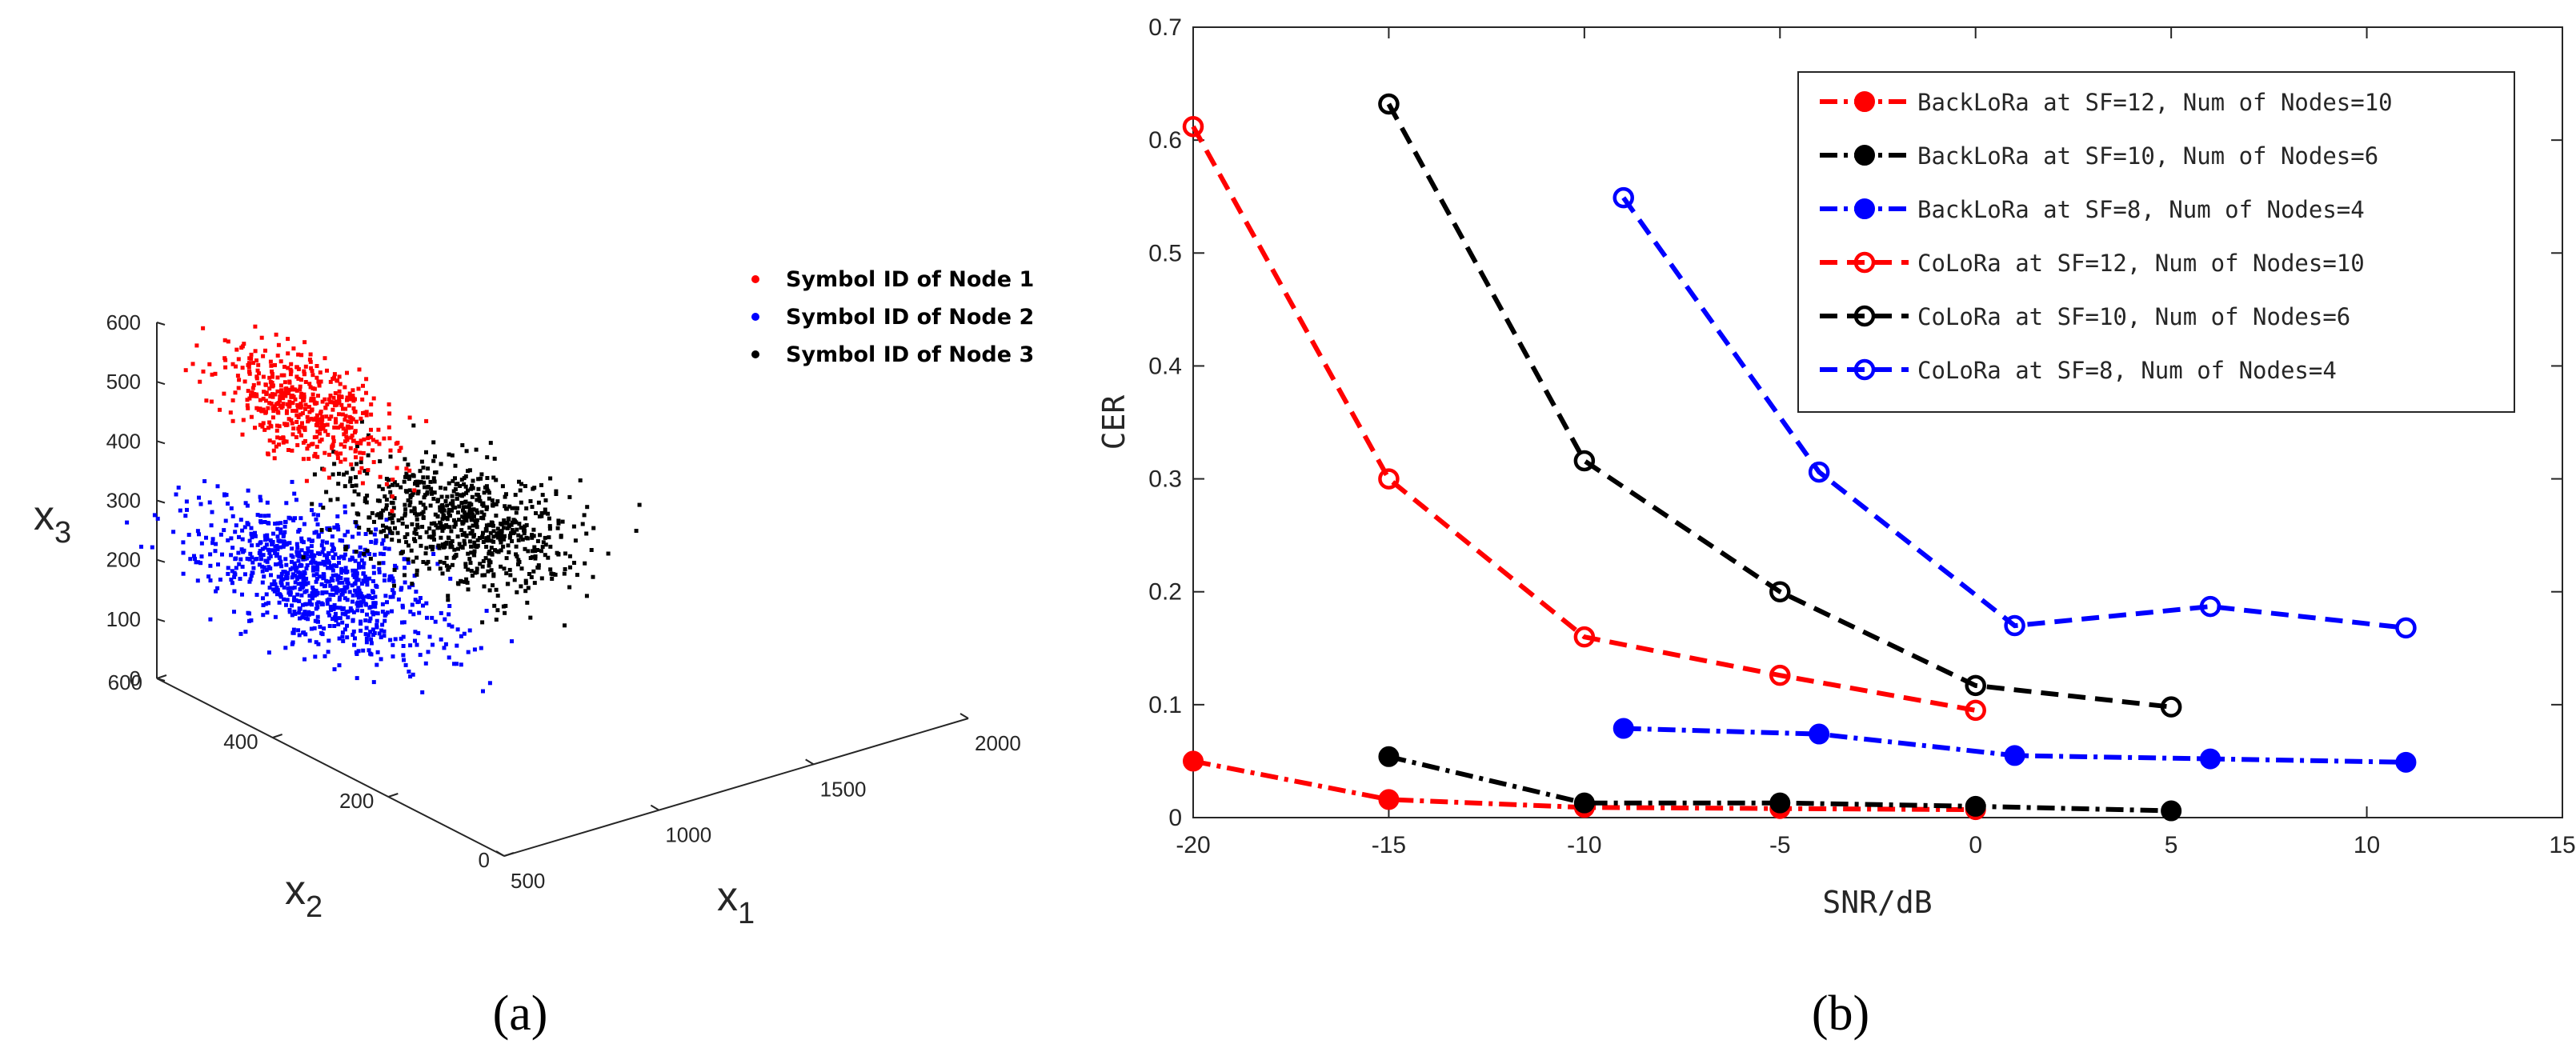  I want to click on x-tick-label: 0, so click(1975, 845).